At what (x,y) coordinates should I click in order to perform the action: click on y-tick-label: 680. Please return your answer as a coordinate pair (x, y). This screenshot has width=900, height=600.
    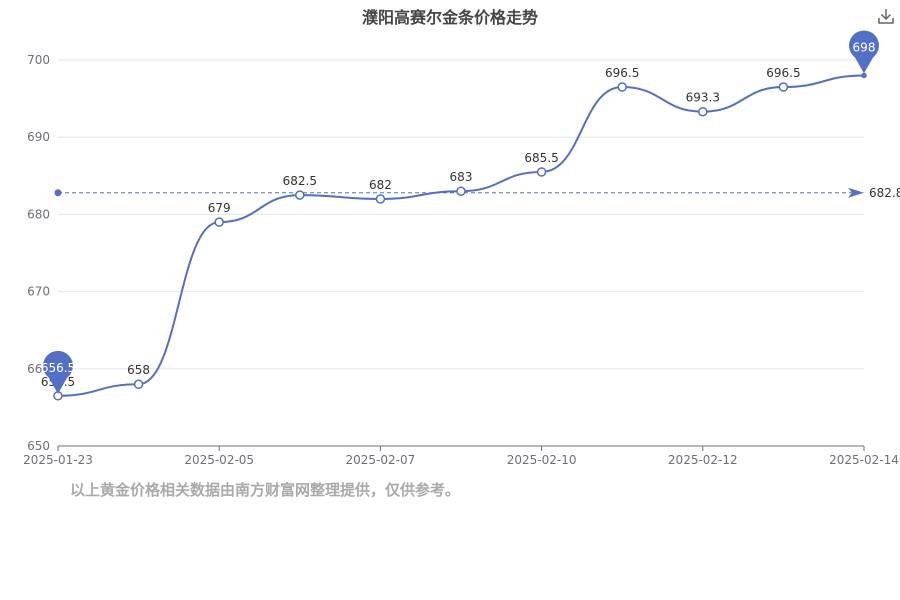
    Looking at the image, I should click on (38, 214).